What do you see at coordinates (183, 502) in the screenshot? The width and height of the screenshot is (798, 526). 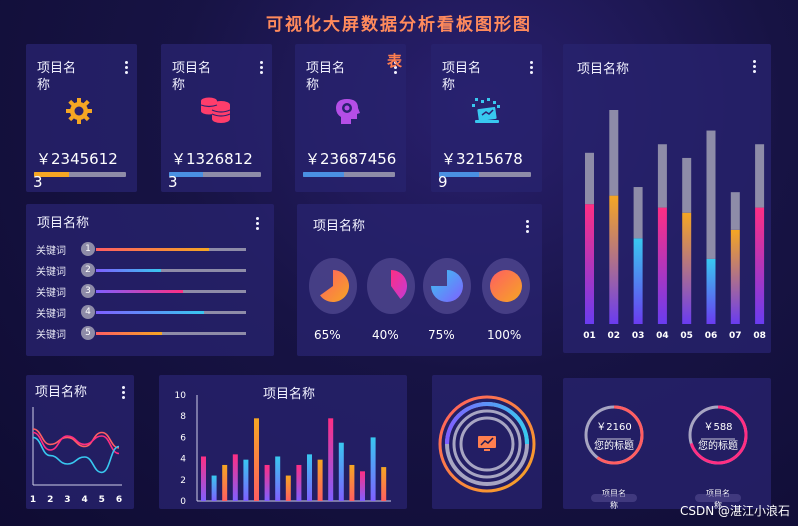 I see `y-tick-label: 0` at bounding box center [183, 502].